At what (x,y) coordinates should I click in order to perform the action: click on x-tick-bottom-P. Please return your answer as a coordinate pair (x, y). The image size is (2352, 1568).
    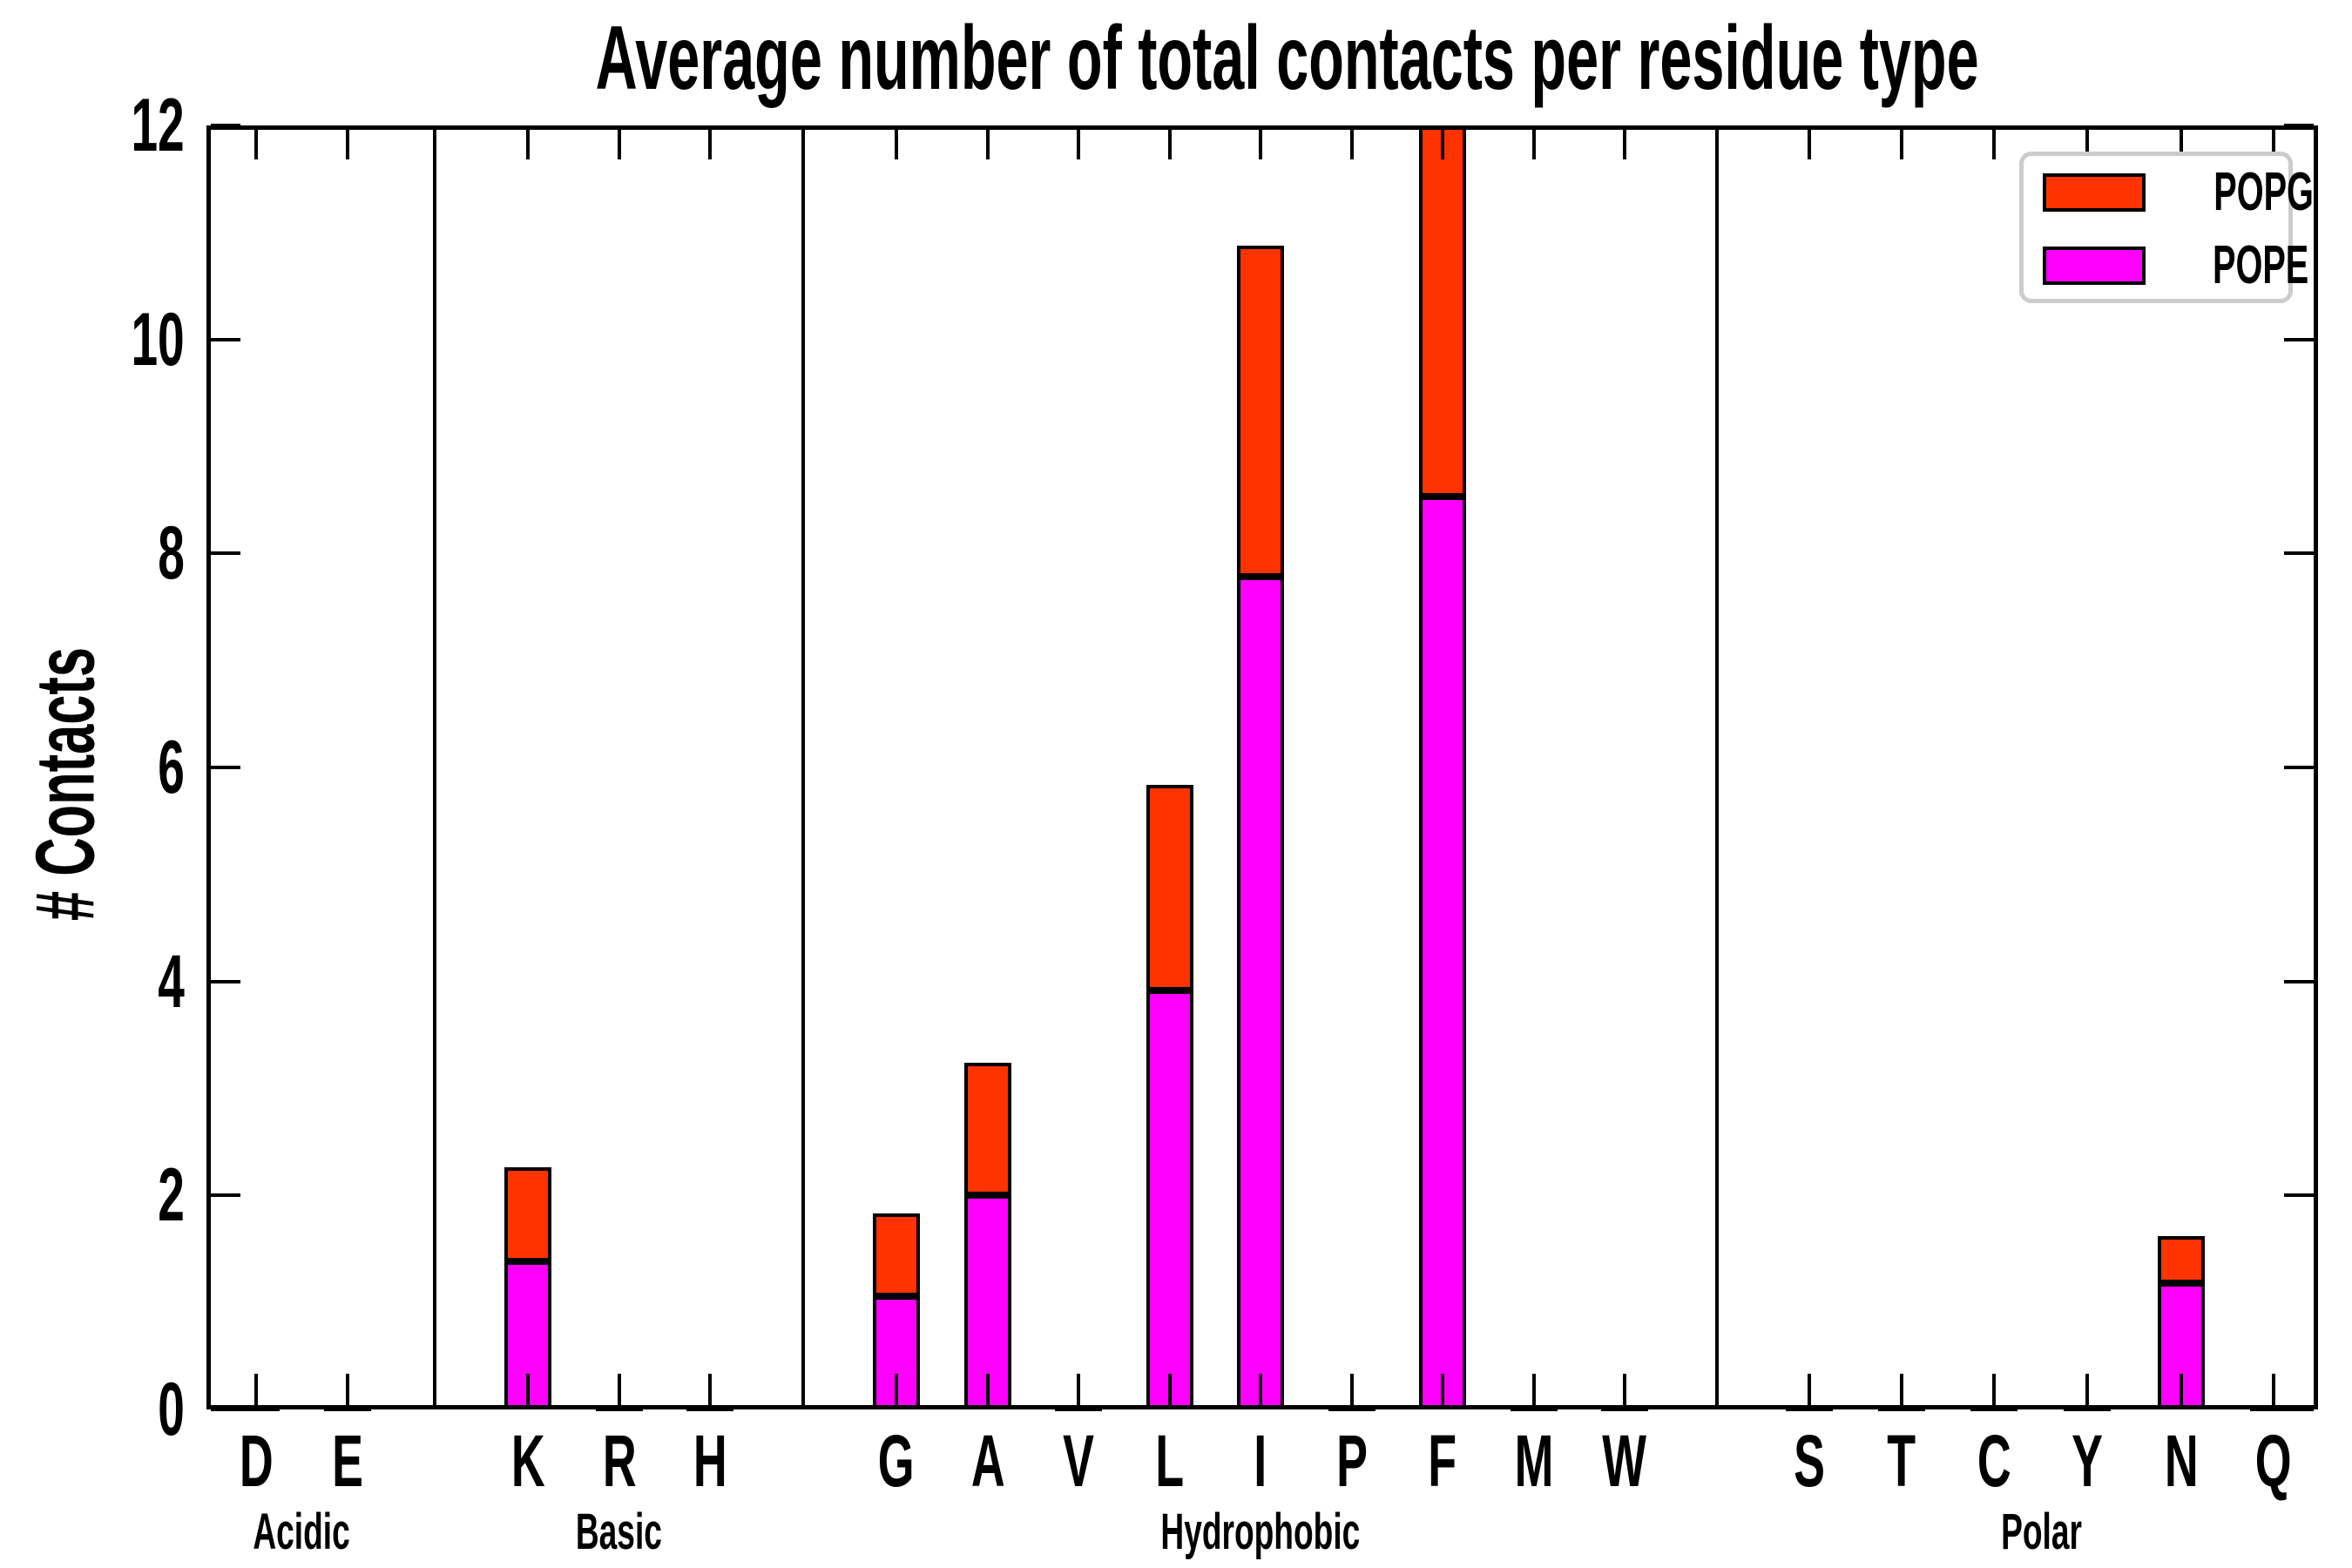
    Looking at the image, I should click on (1352, 1390).